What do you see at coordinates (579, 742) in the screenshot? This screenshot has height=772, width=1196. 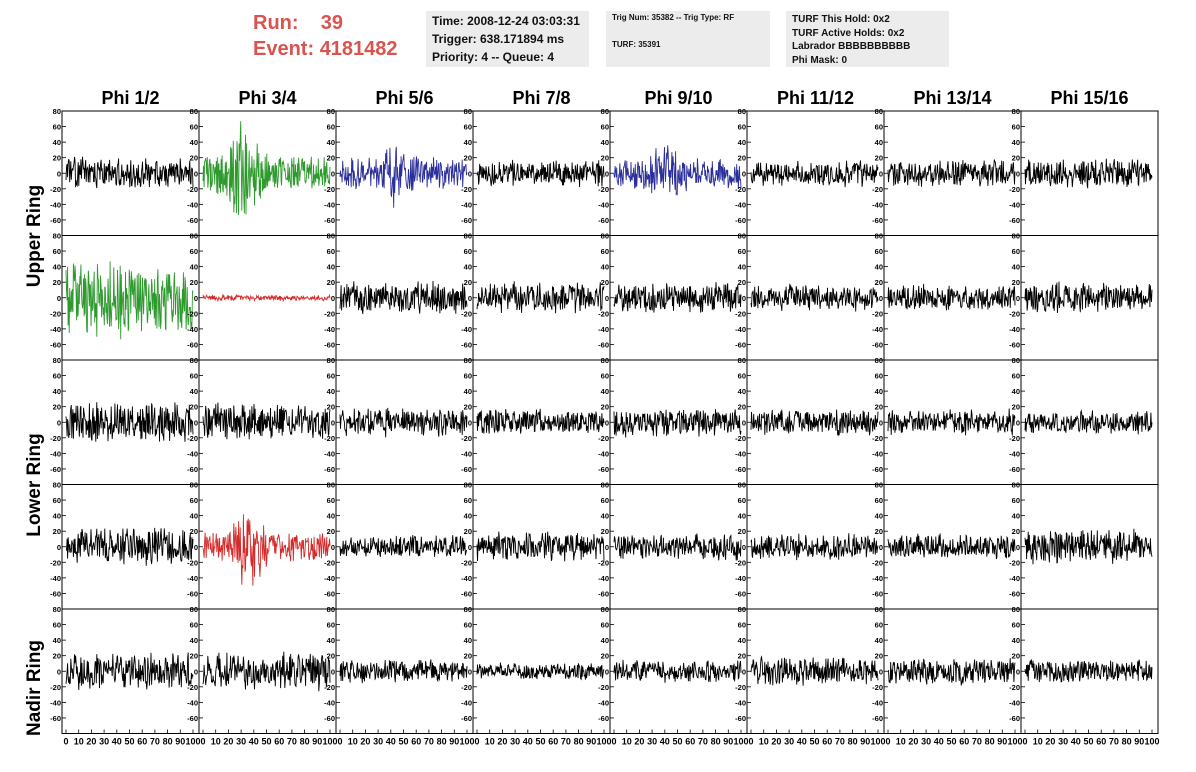 I see `x-tick-label: 80` at bounding box center [579, 742].